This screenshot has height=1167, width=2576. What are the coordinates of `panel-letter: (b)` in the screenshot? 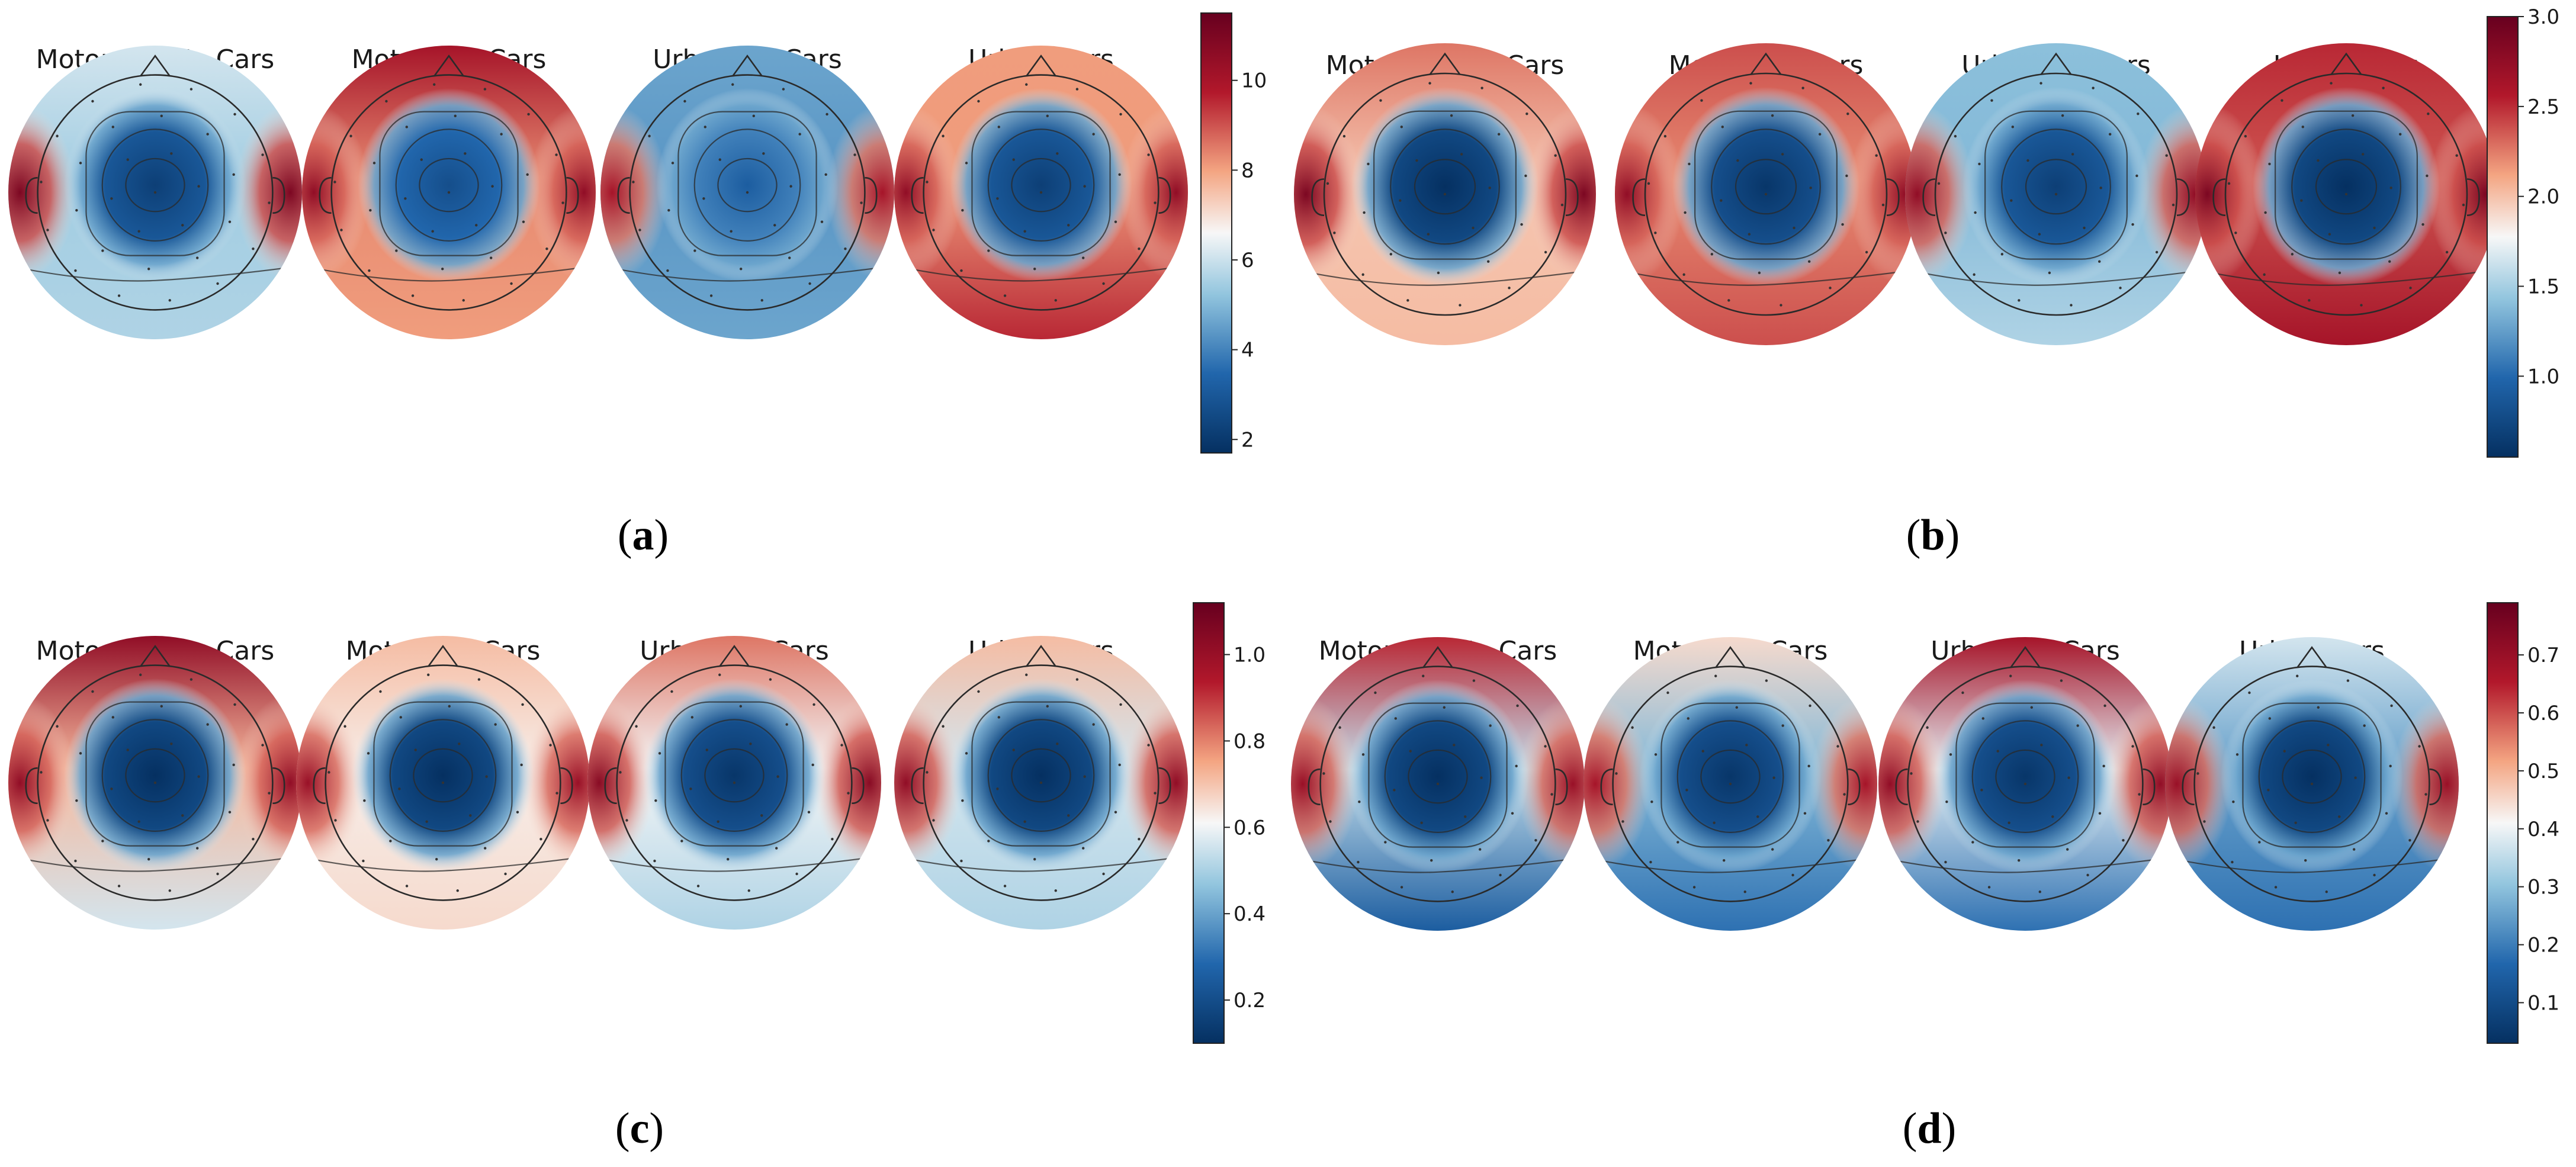 It's located at (1933, 535).